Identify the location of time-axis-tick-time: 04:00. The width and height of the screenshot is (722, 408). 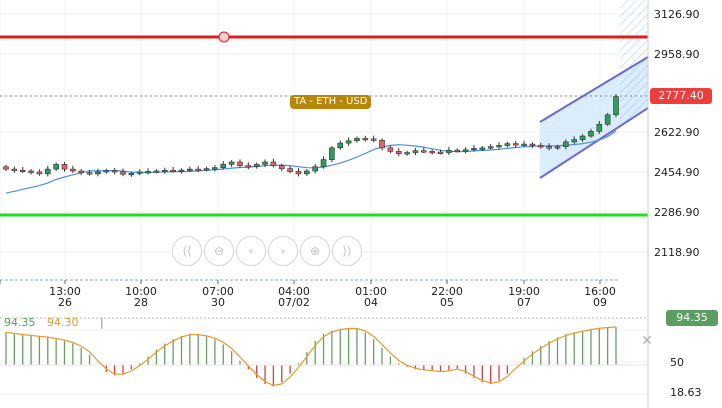
(294, 291).